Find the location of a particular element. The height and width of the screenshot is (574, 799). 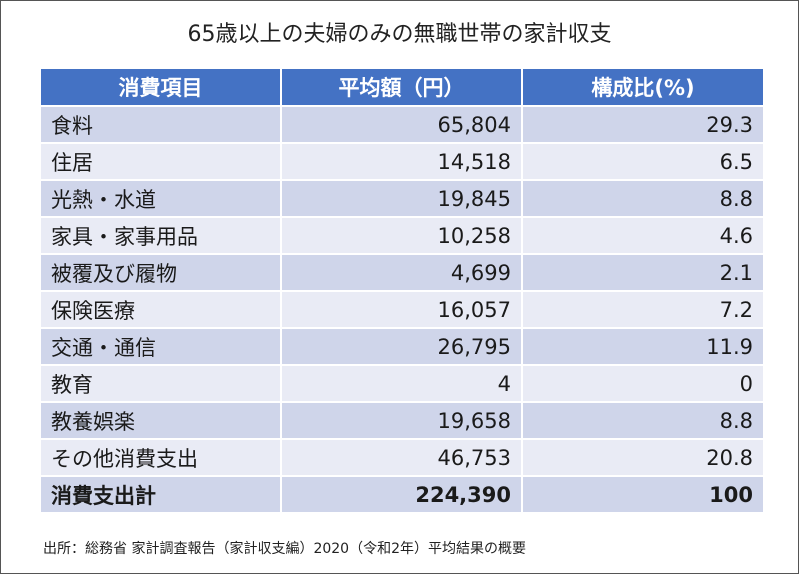

table-row: 教育 4 0 is located at coordinates (402, 383).